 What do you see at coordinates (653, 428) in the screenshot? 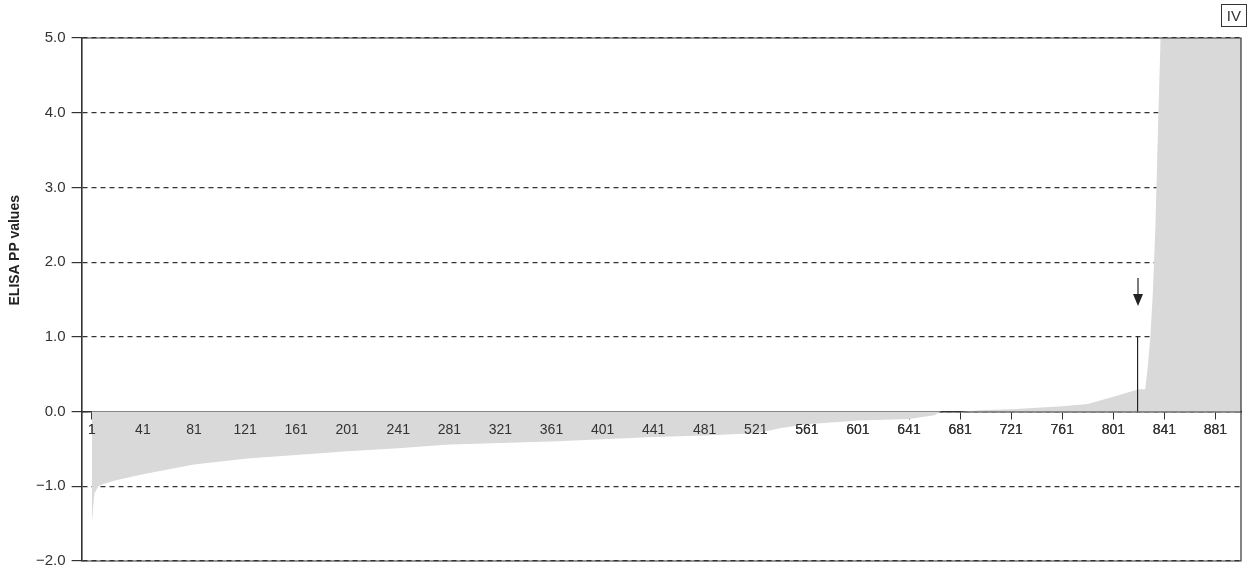
I see `x-tick-label: 441` at bounding box center [653, 428].